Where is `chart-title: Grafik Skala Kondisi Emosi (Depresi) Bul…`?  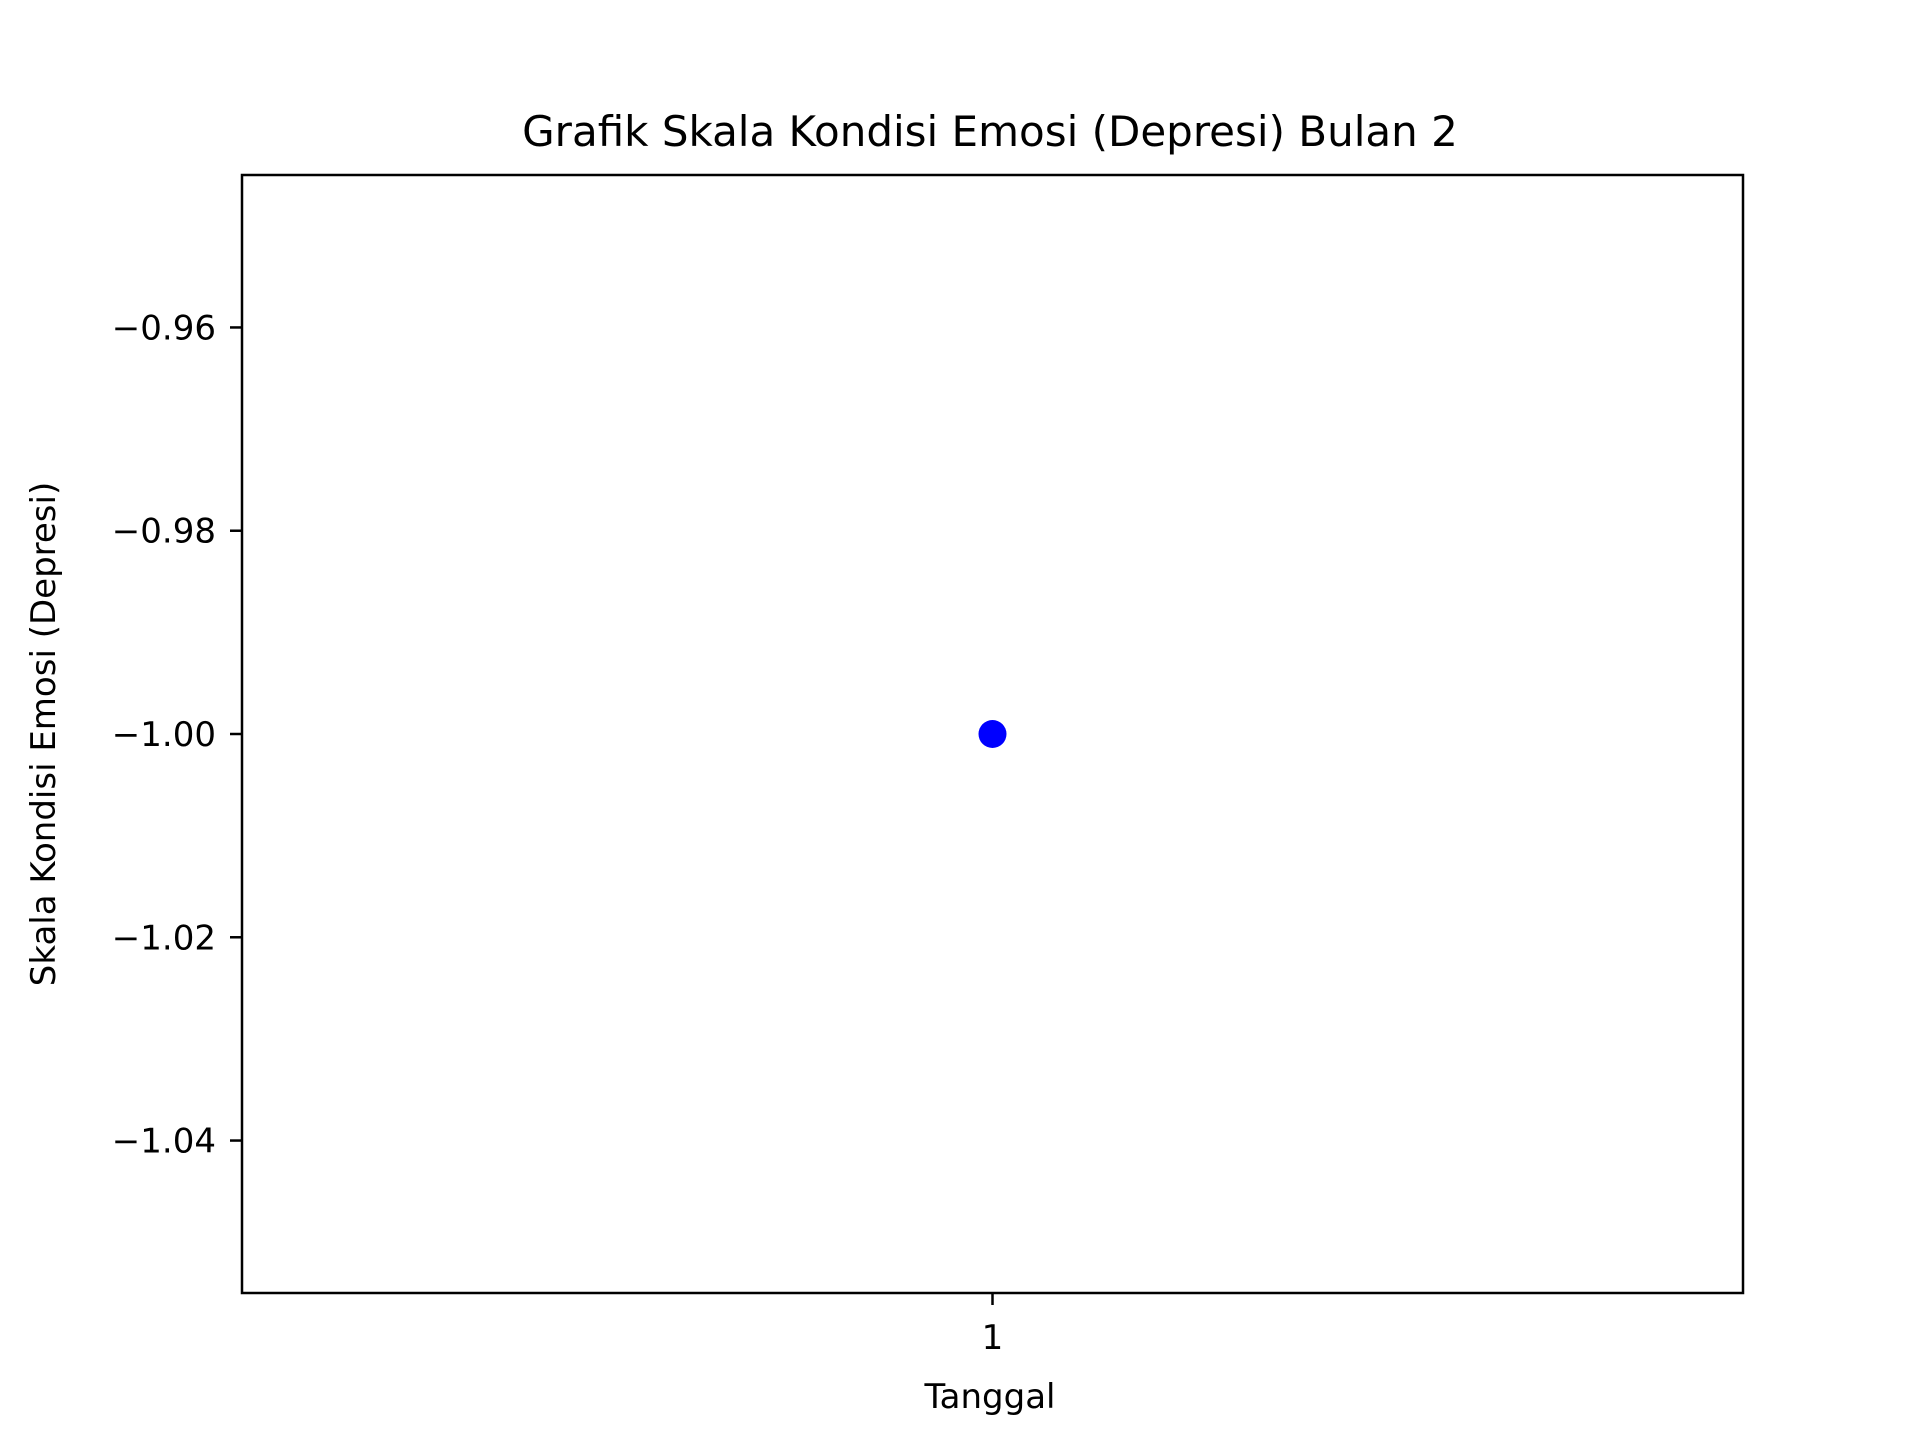
chart-title: Grafik Skala Kondisi Emosi (Depresi) Bul… is located at coordinates (990, 131).